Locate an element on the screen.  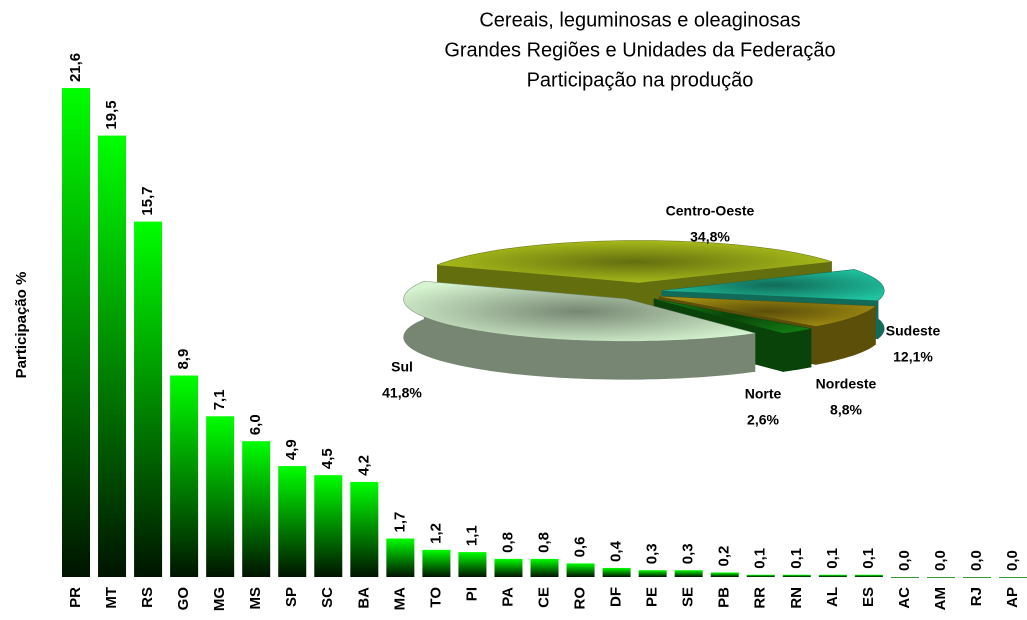
x-tick-label: SP is located at coordinates (291, 597).